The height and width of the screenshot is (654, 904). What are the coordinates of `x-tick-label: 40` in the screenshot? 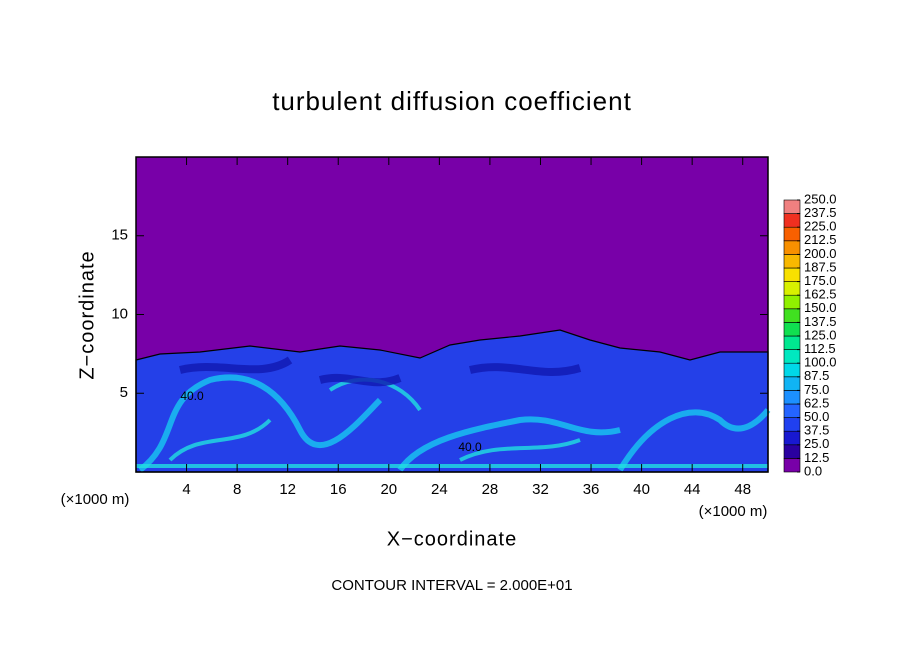 It's located at (641, 489).